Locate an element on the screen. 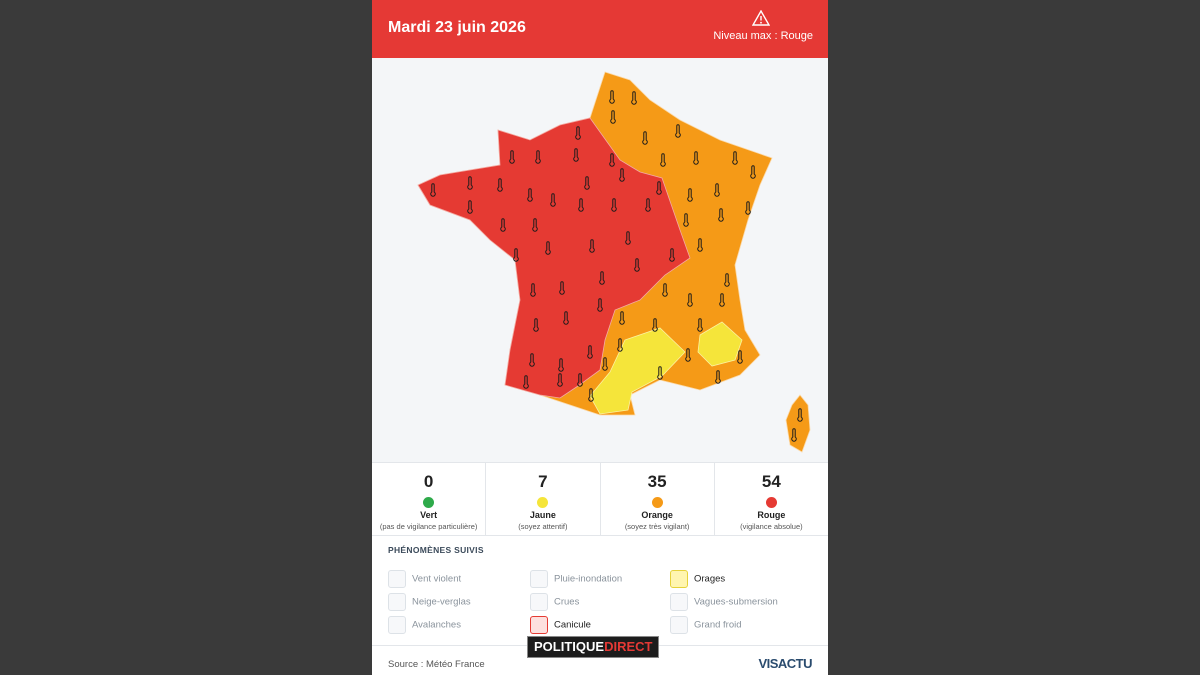 Image resolution: width=1200 pixels, height=675 pixels. phenomenon-label: Vagues-submersion is located at coordinates (736, 602).